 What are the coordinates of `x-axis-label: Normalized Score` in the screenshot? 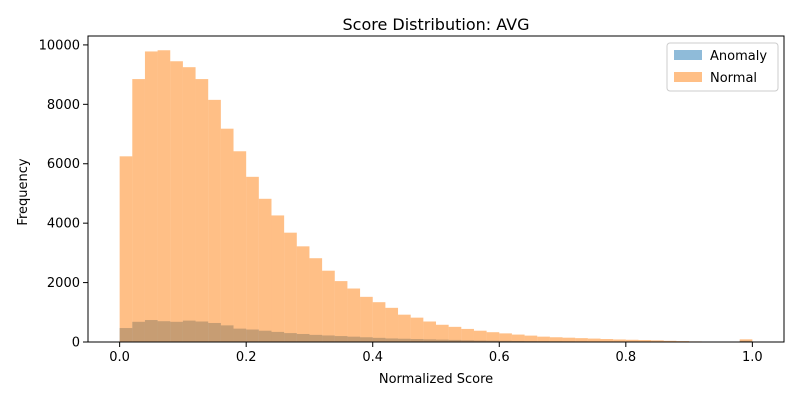 It's located at (436, 379).